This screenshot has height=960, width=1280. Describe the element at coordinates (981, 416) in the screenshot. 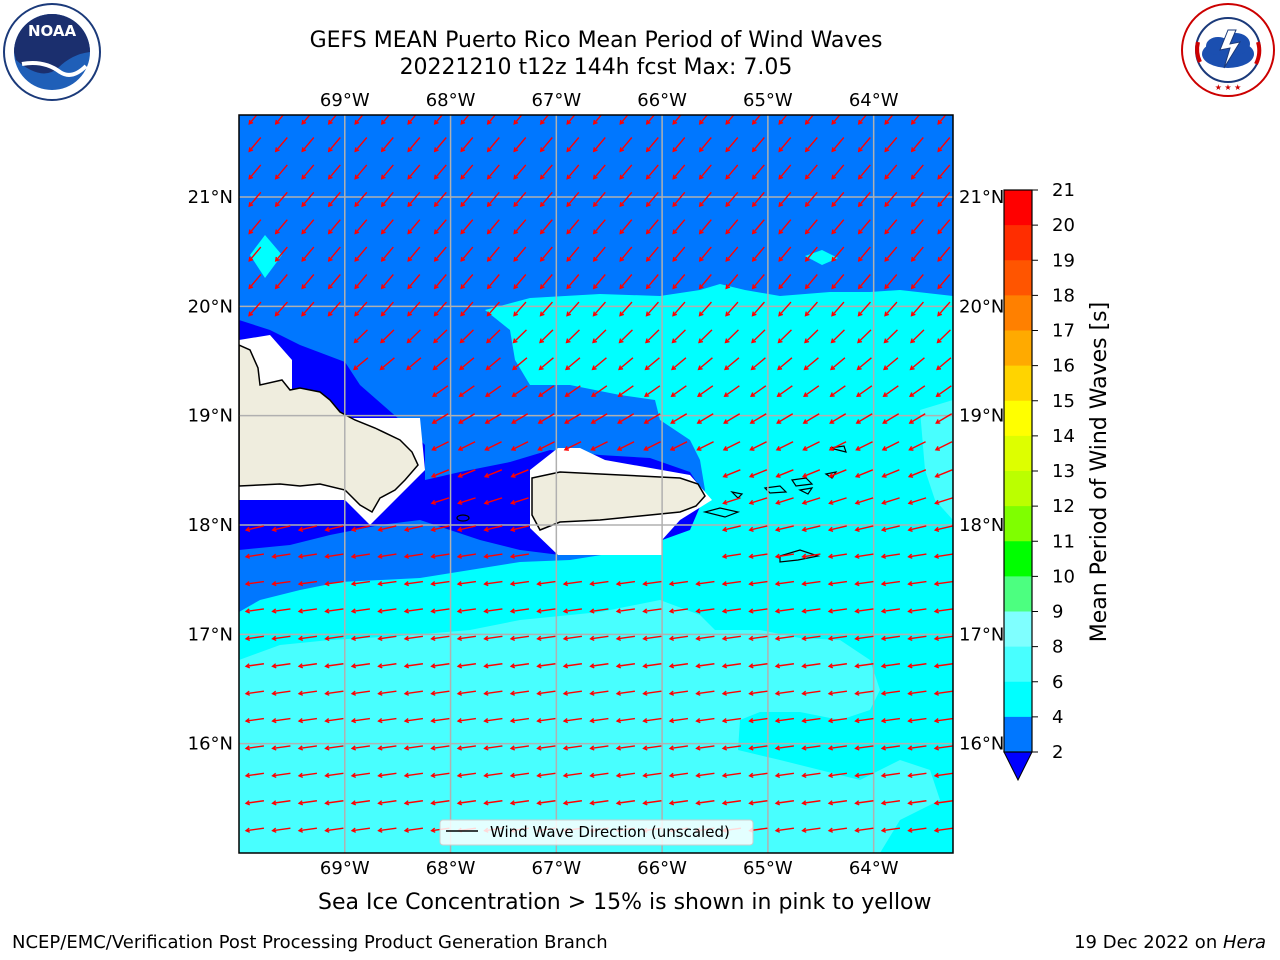

I see `lat-label-right: 19°N` at that location.